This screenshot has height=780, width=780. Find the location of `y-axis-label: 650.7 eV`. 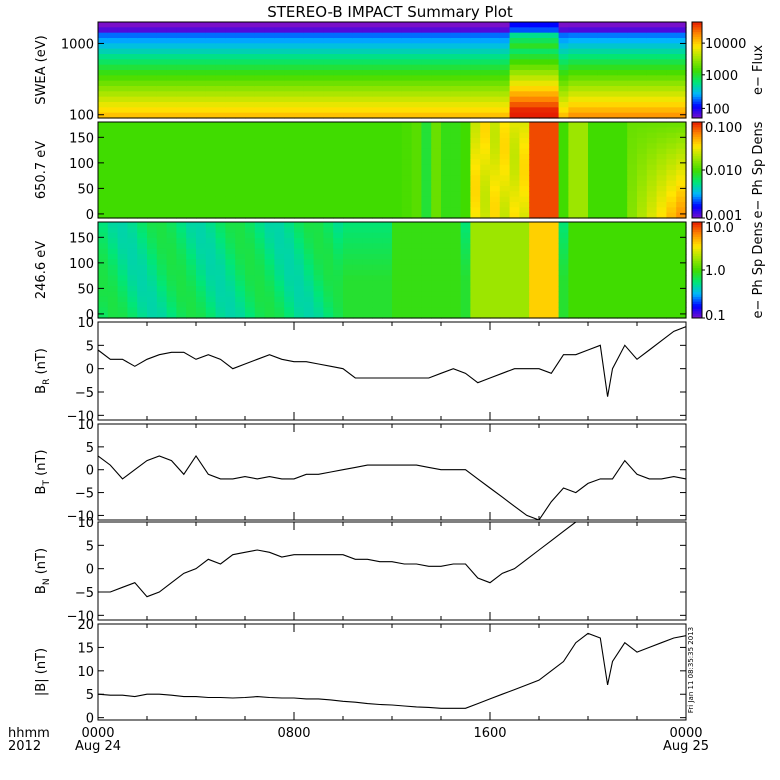

y-axis-label: 650.7 eV is located at coordinates (41, 170).